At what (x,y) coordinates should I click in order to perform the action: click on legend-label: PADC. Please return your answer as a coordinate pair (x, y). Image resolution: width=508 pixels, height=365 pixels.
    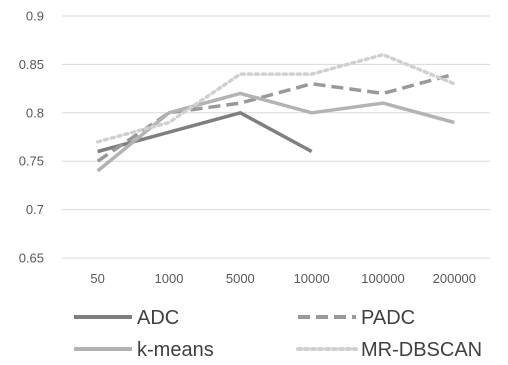
    Looking at the image, I should click on (388, 318).